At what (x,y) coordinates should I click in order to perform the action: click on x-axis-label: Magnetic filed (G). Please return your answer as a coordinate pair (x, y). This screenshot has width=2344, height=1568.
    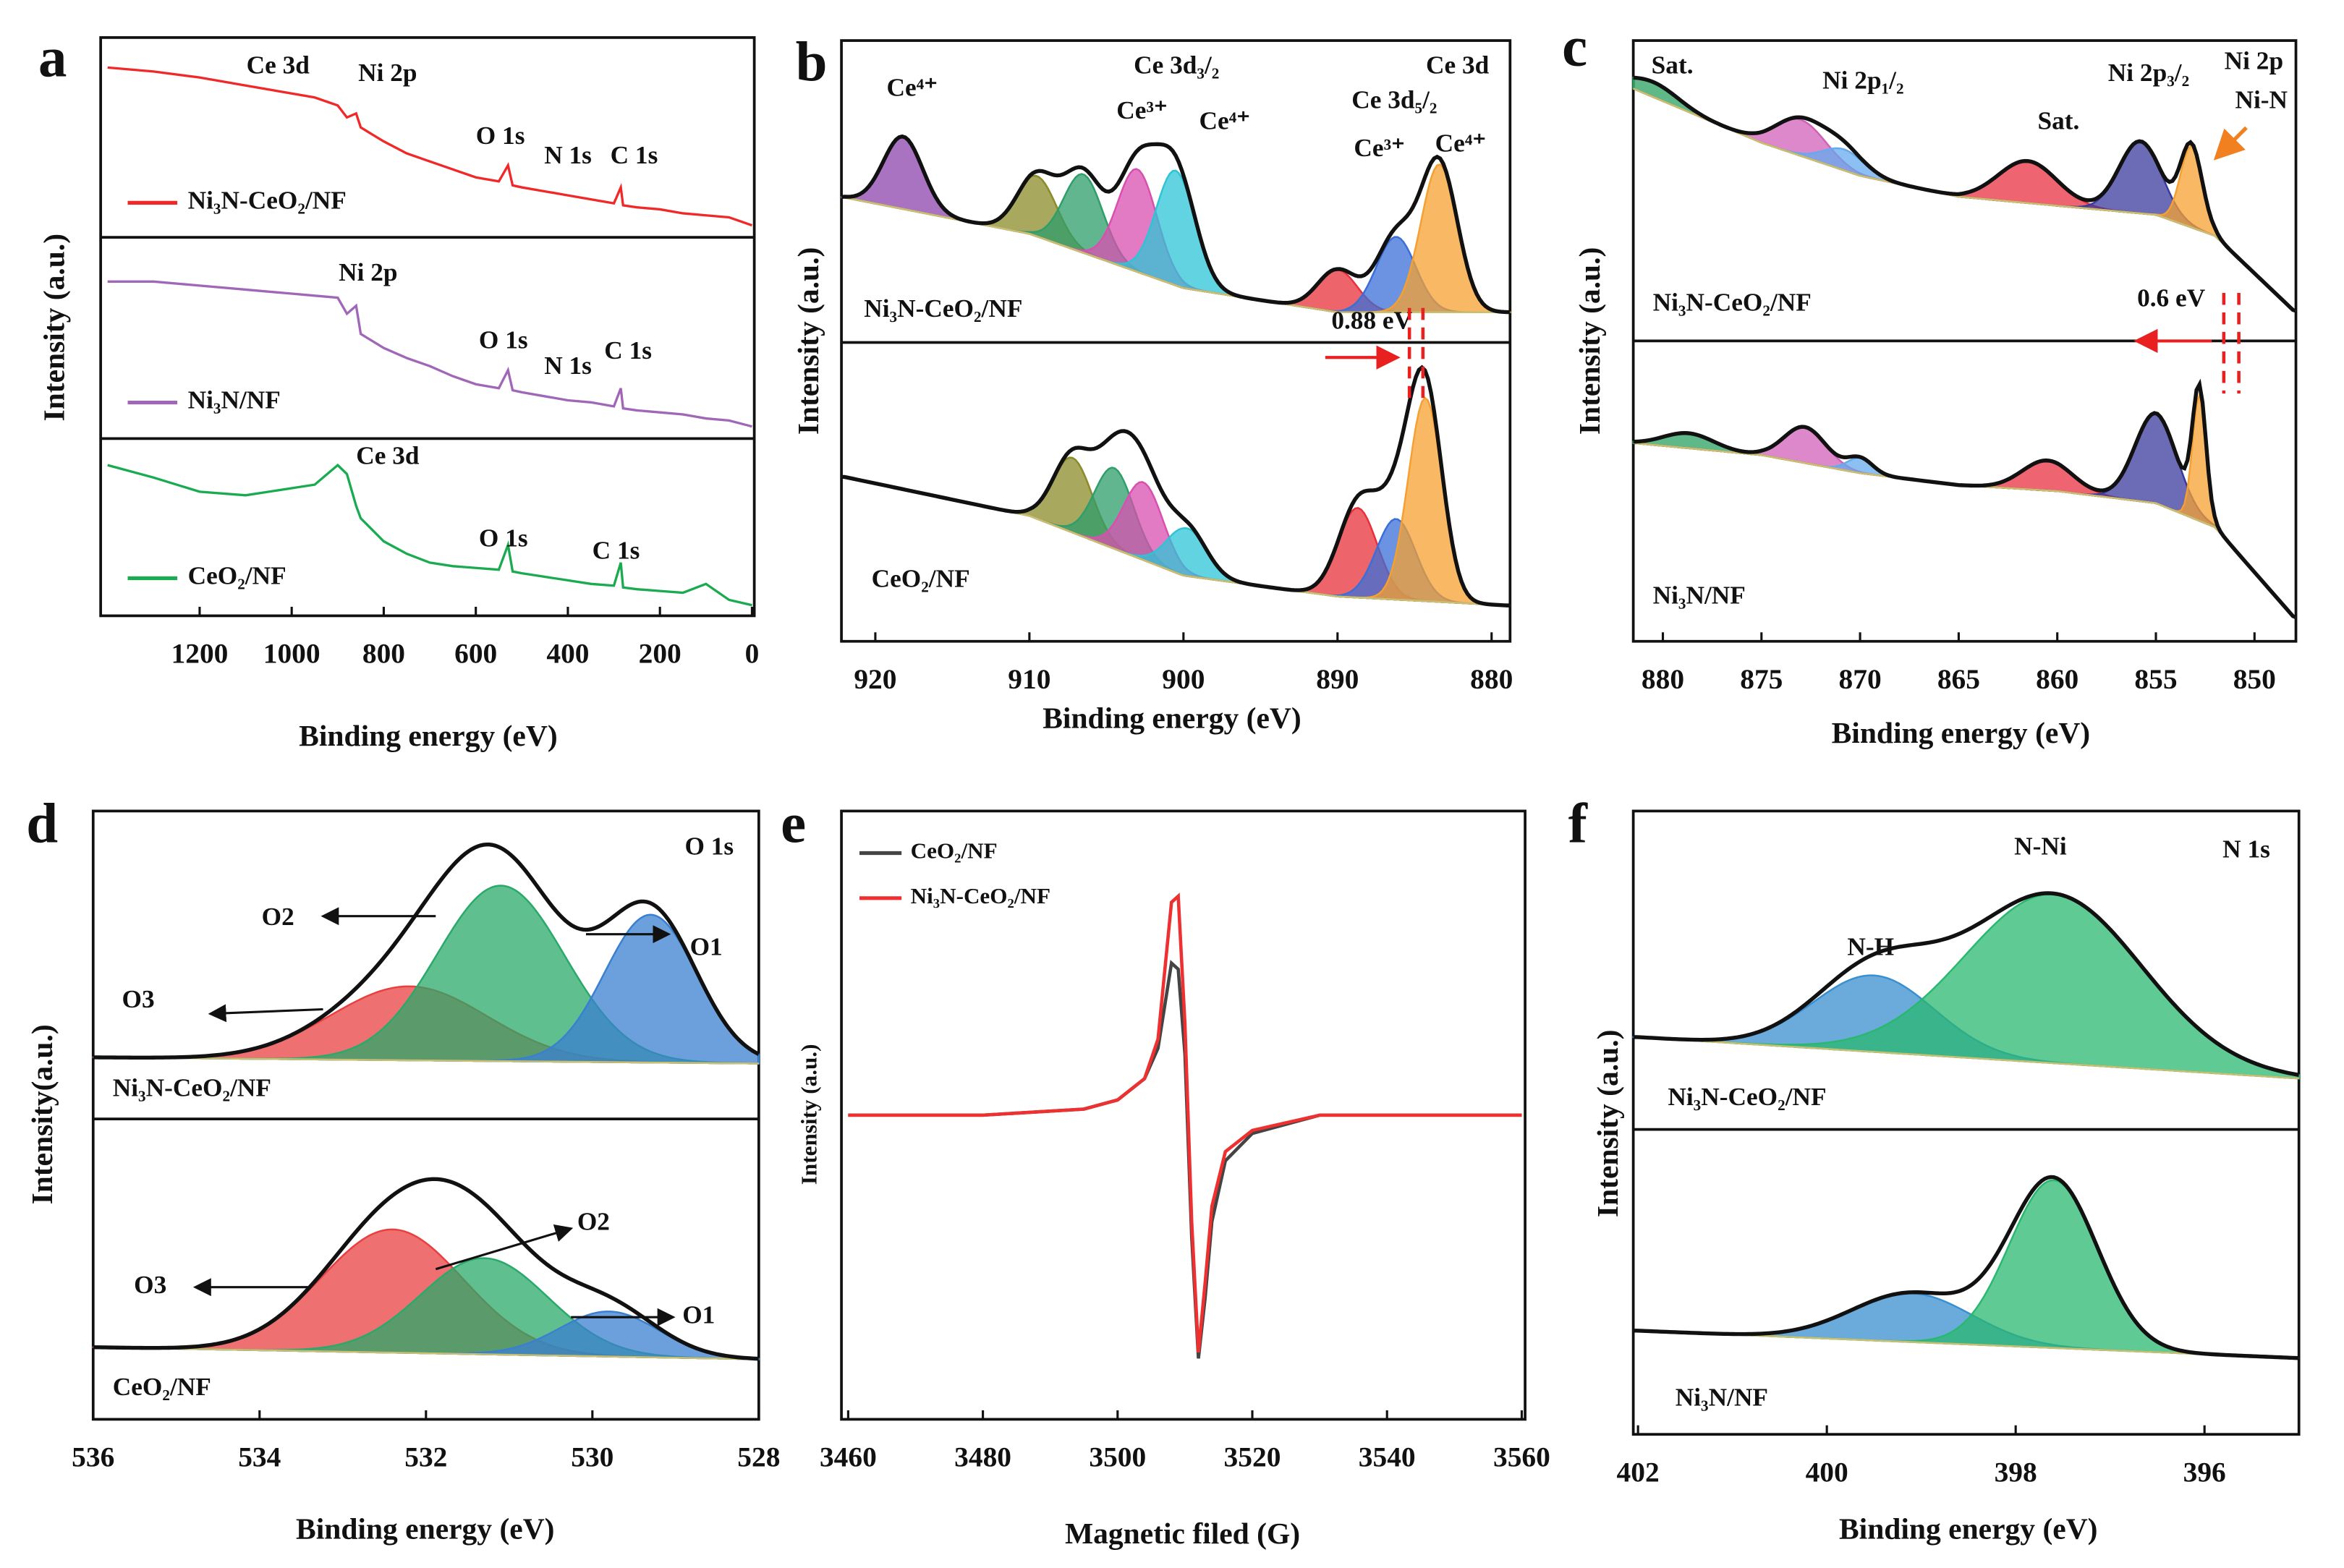
    Looking at the image, I should click on (1182, 1534).